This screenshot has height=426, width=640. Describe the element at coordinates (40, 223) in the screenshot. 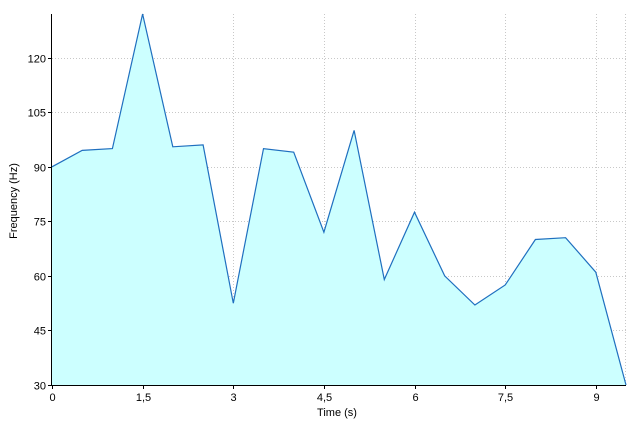

I see `y-tick-label: 75` at that location.